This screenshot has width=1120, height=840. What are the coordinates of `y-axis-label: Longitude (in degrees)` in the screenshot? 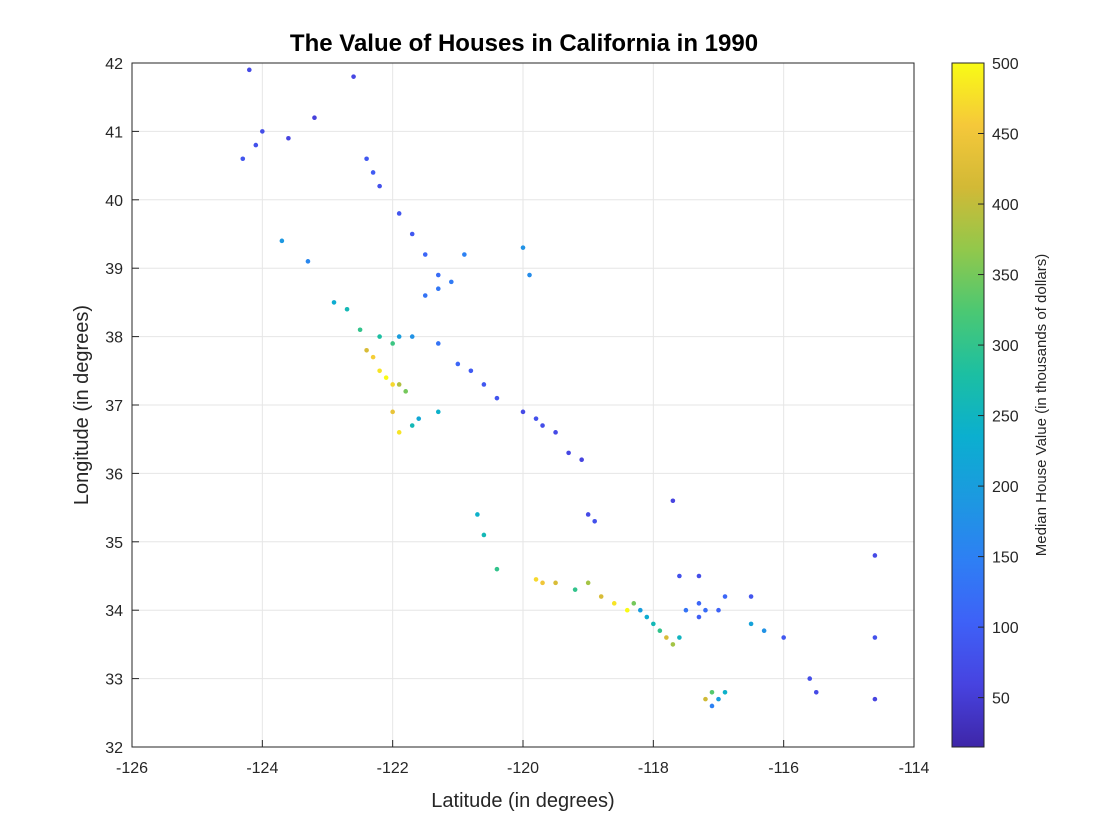 It's located at (82, 405).